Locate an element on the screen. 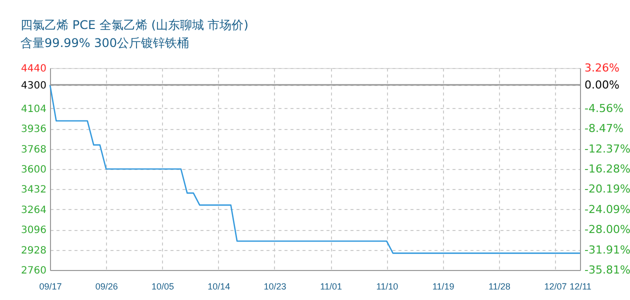  y-tick-label: 3432 is located at coordinates (33, 190).